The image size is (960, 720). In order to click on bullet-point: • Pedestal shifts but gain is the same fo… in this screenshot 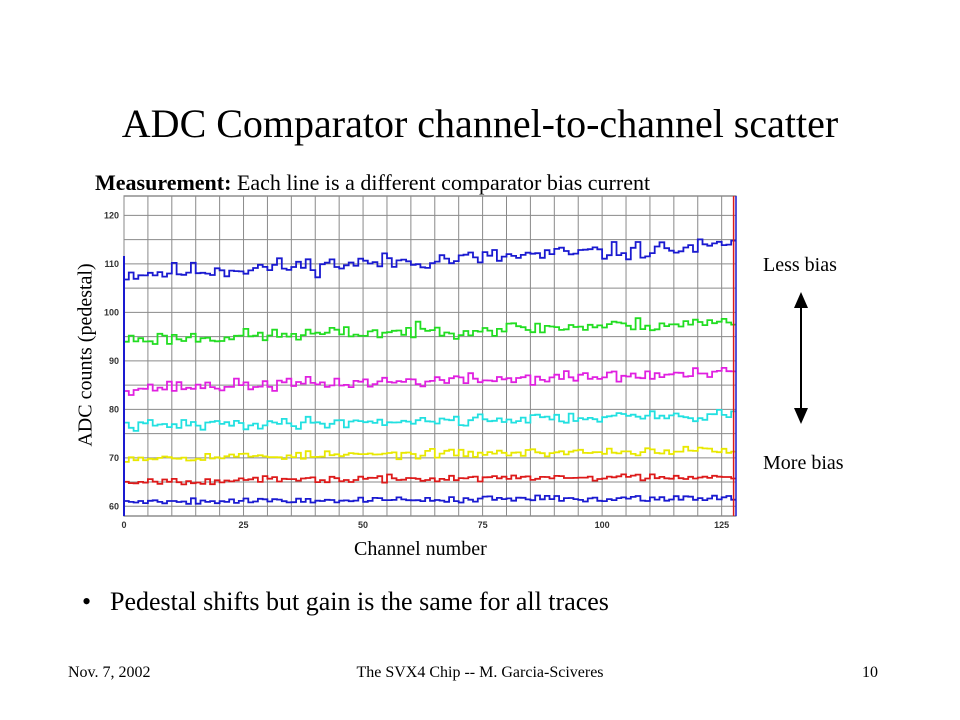, I will do `click(345, 602)`.